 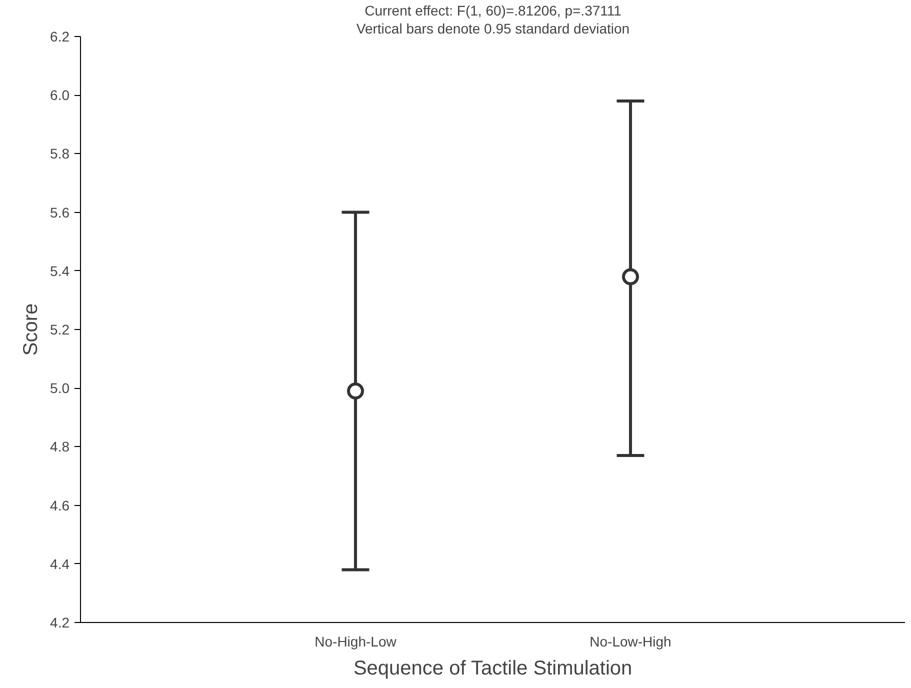 I want to click on y-tick-label: 5.6, so click(x=60, y=212).